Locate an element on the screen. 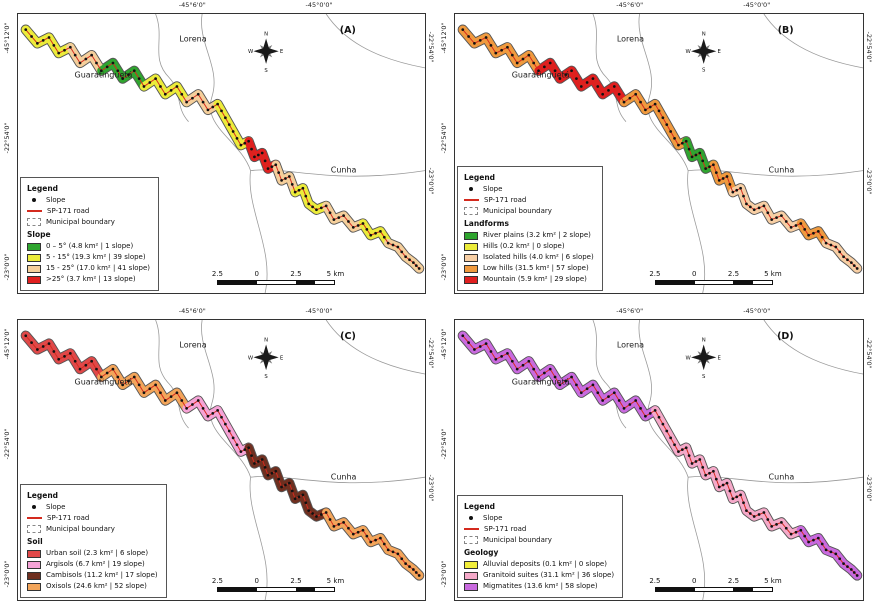 The image size is (875, 613). class-label: Alluvial deposits (0.1 km² | 0 slope) is located at coordinates (545, 564).